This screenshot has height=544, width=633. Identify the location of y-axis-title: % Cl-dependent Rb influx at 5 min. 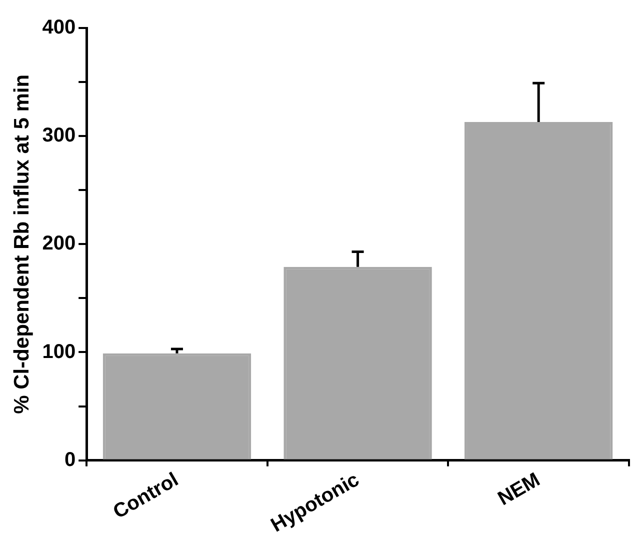
(22, 244).